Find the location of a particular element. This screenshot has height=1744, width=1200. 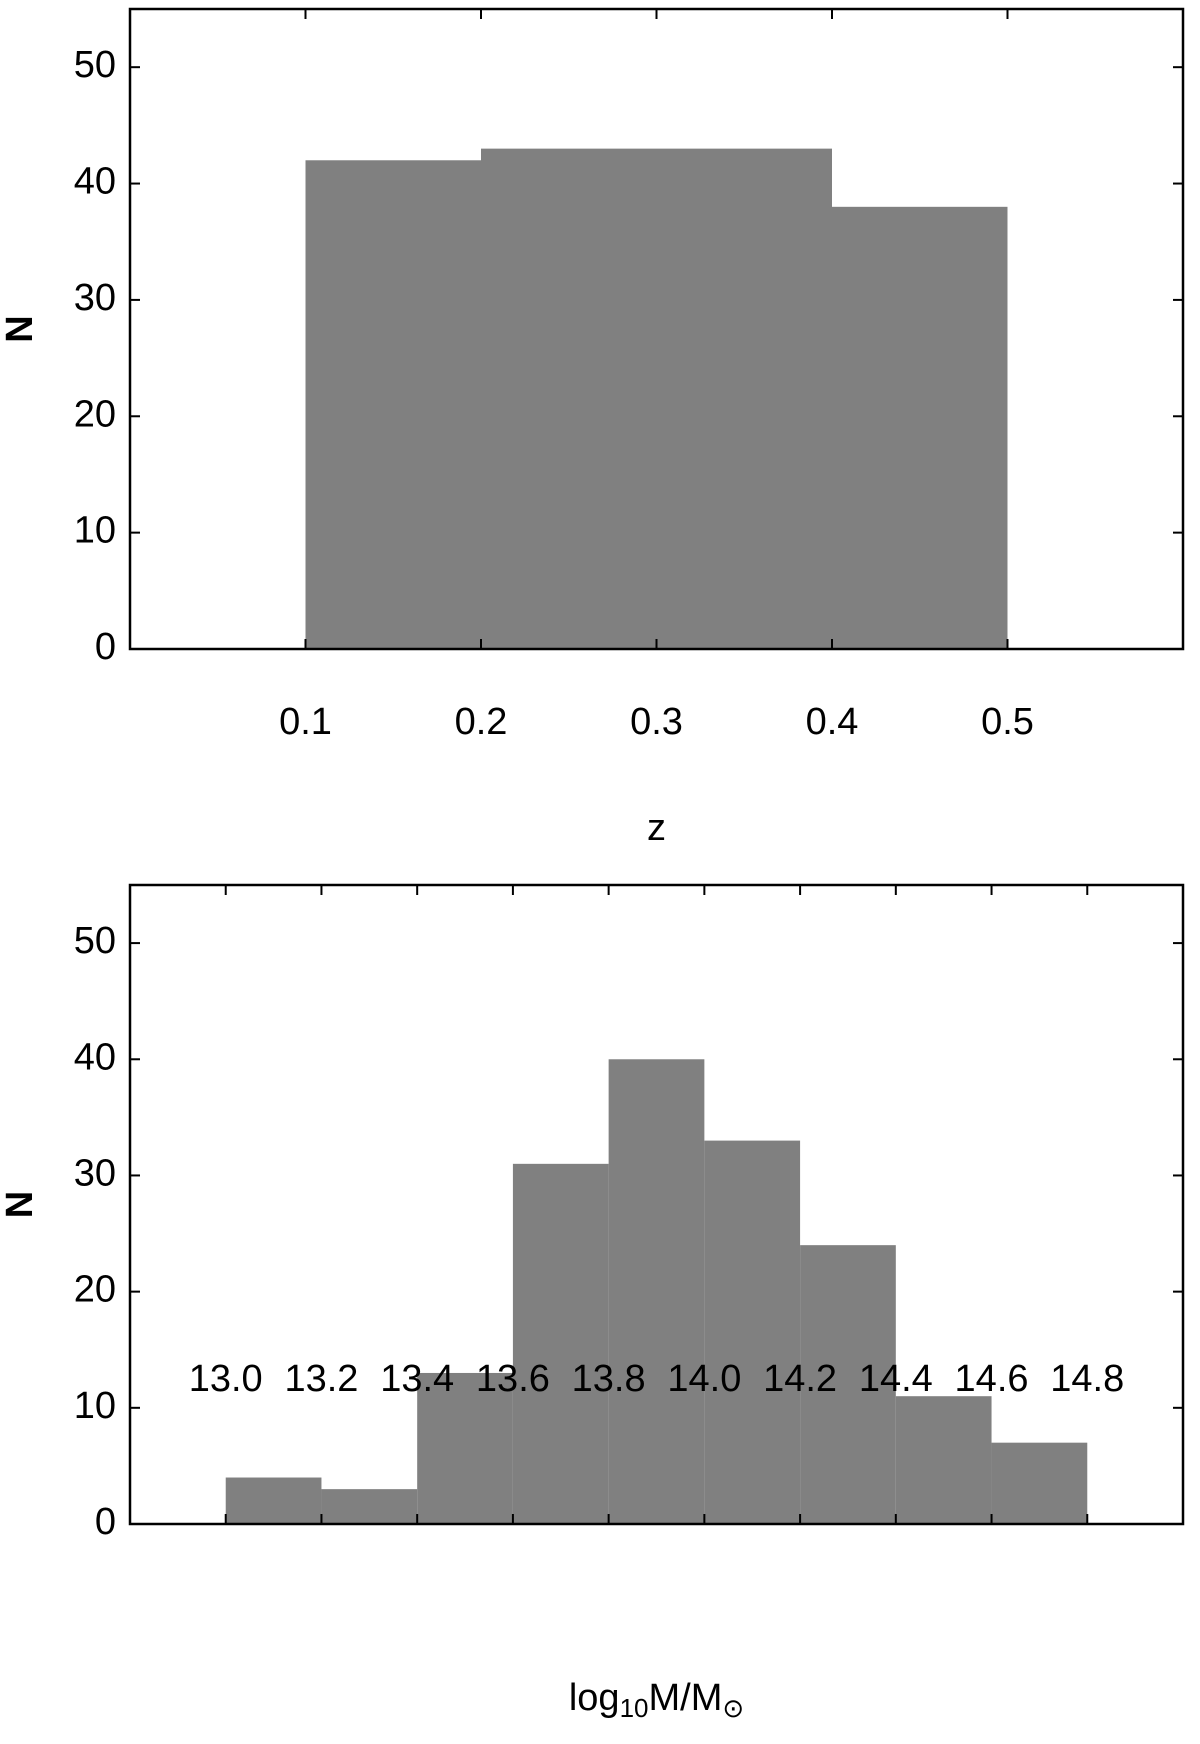

x-tick-label: 0.5 is located at coordinates (1007, 722).